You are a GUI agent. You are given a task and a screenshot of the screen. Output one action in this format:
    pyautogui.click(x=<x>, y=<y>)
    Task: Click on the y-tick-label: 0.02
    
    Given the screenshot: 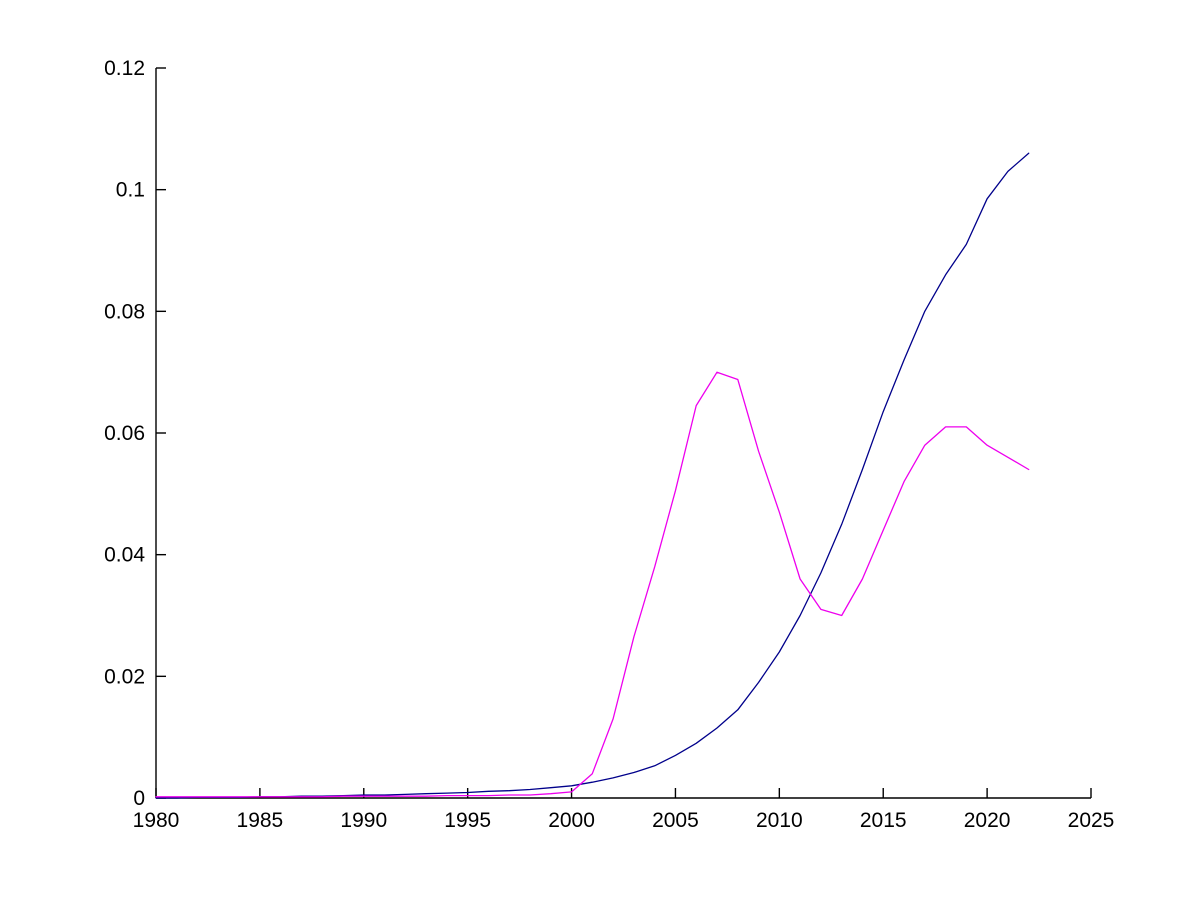 What is the action you would take?
    pyautogui.click(x=124, y=676)
    